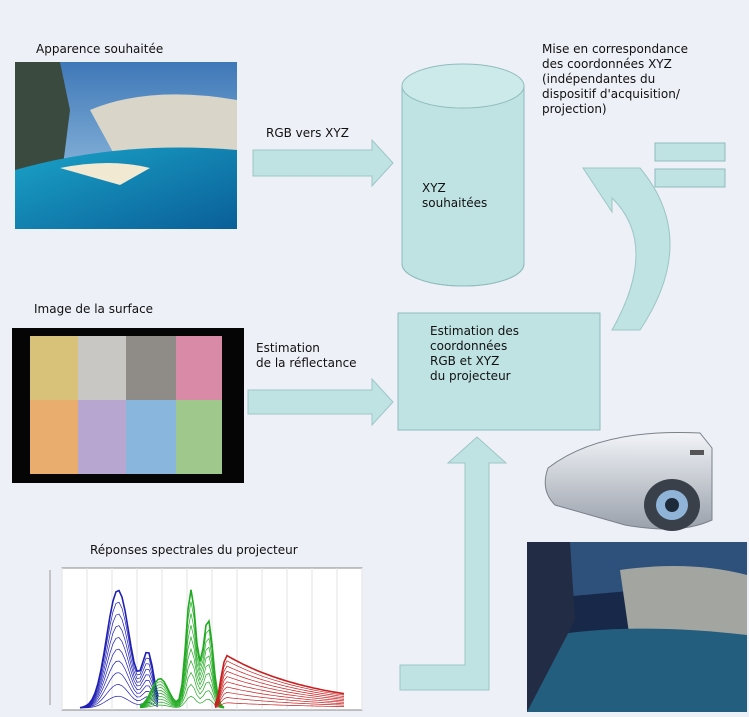  I want to click on xyz-desired-label: XYZ souhaitées, so click(455, 195).